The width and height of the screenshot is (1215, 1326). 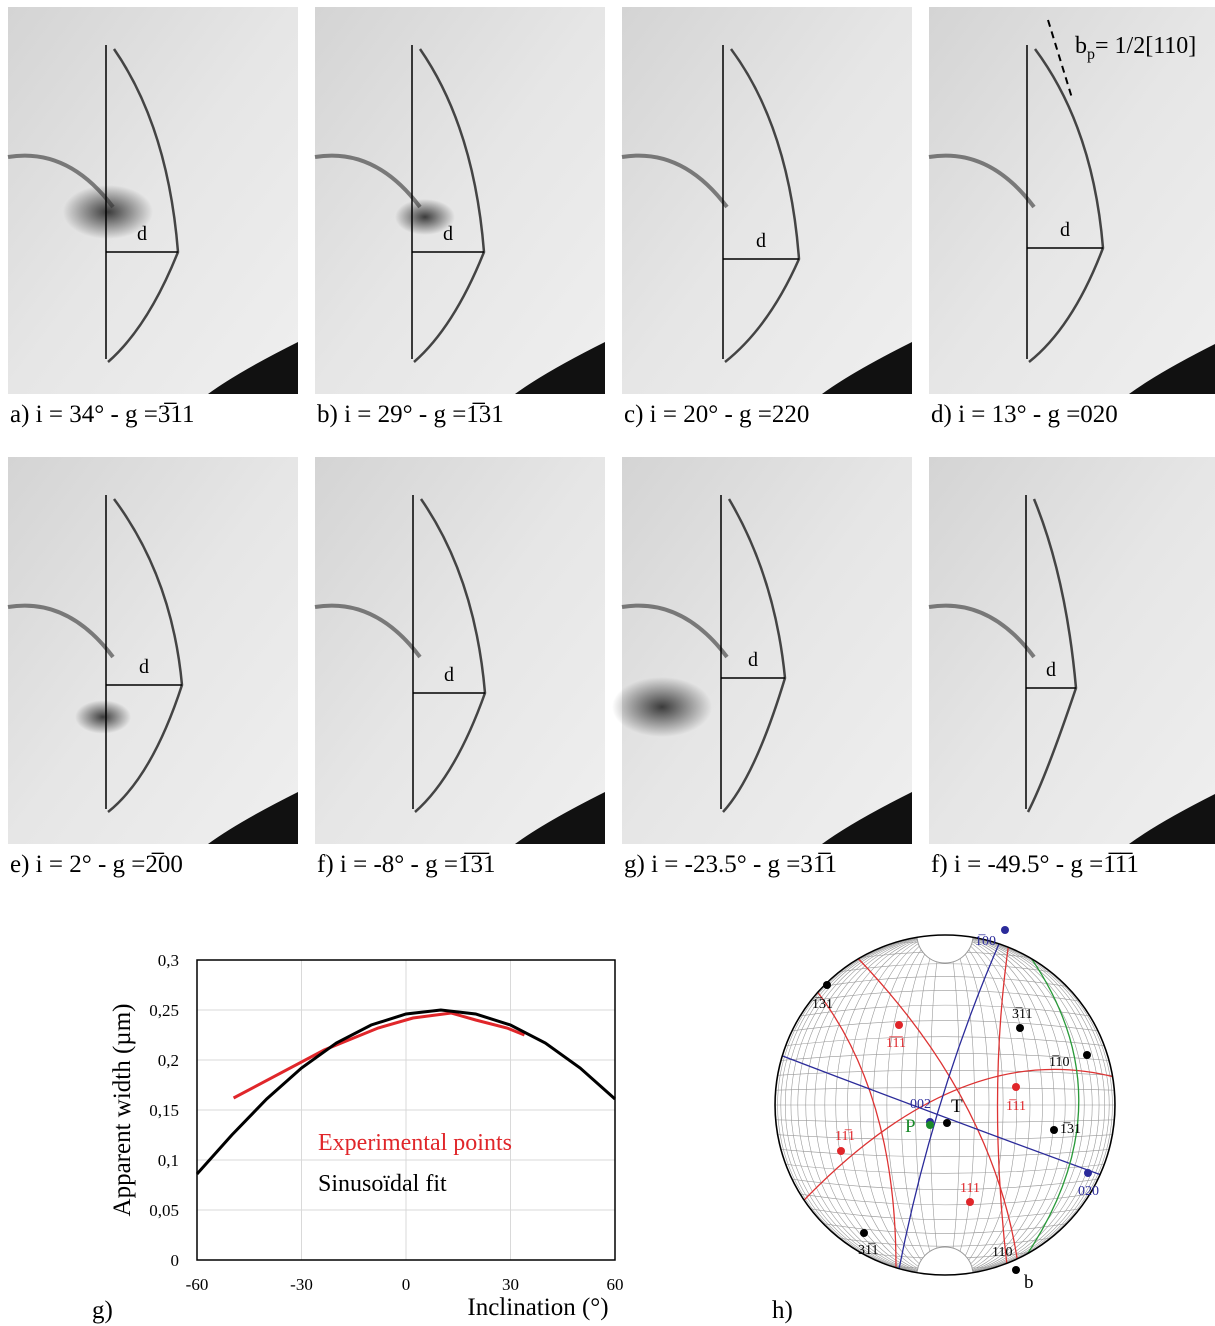 What do you see at coordinates (164, 1210) in the screenshot?
I see `y-tick-label: 0,05` at bounding box center [164, 1210].